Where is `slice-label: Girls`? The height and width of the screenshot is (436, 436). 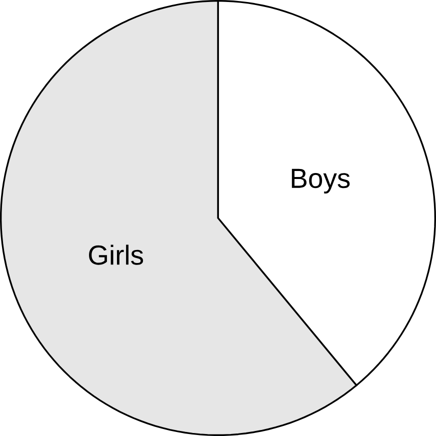 slice-label: Girls is located at coordinates (116, 254).